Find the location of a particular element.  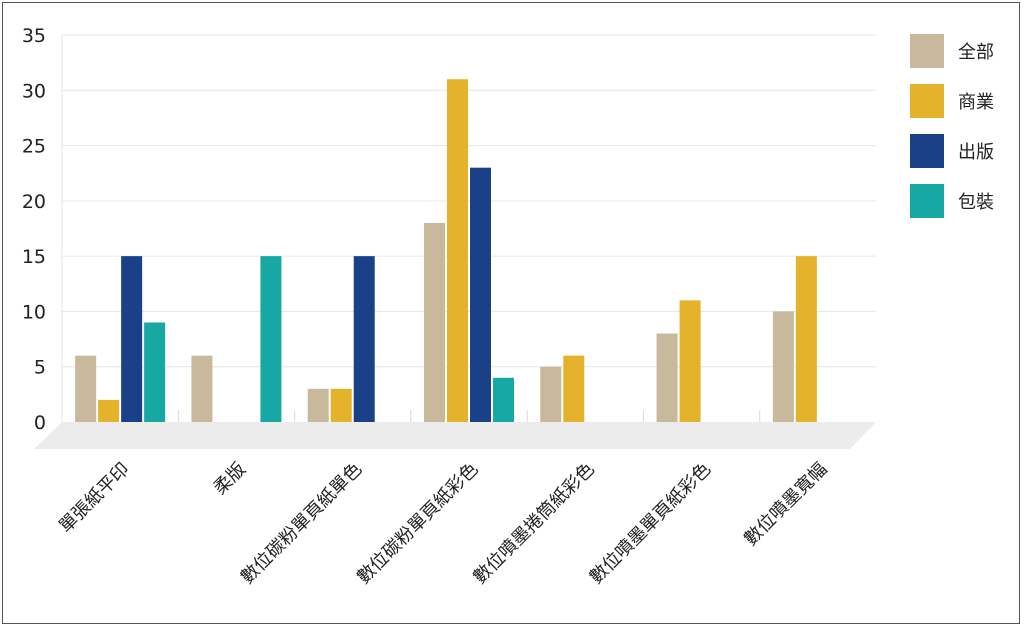

category-label: 柔版 is located at coordinates (230, 479).